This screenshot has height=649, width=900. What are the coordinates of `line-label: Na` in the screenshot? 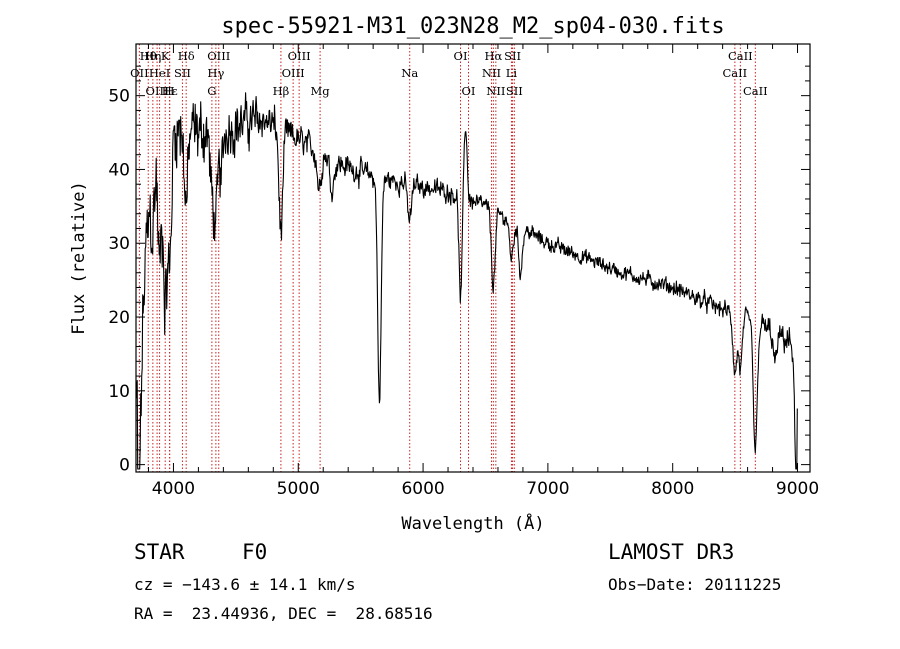 It's located at (409, 73).